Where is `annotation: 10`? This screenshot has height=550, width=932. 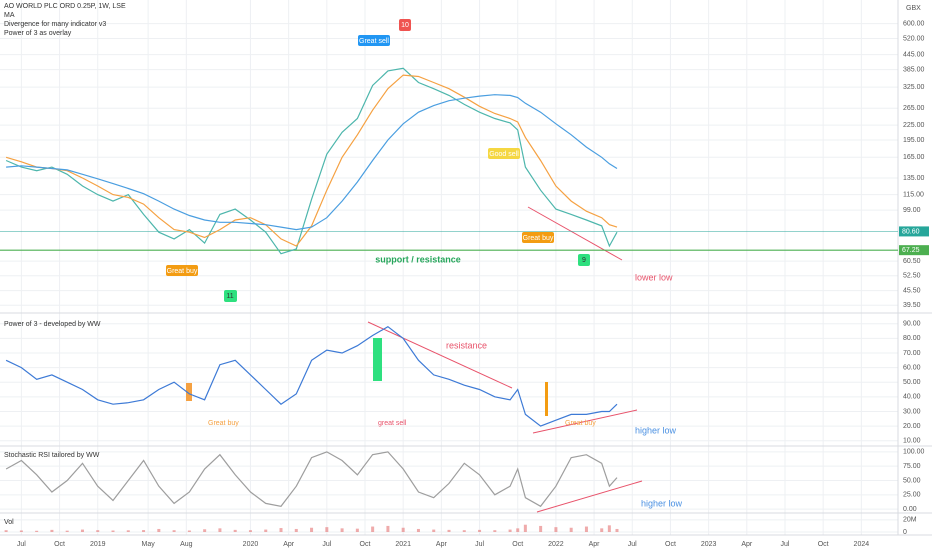
annotation: 10 is located at coordinates (405, 25).